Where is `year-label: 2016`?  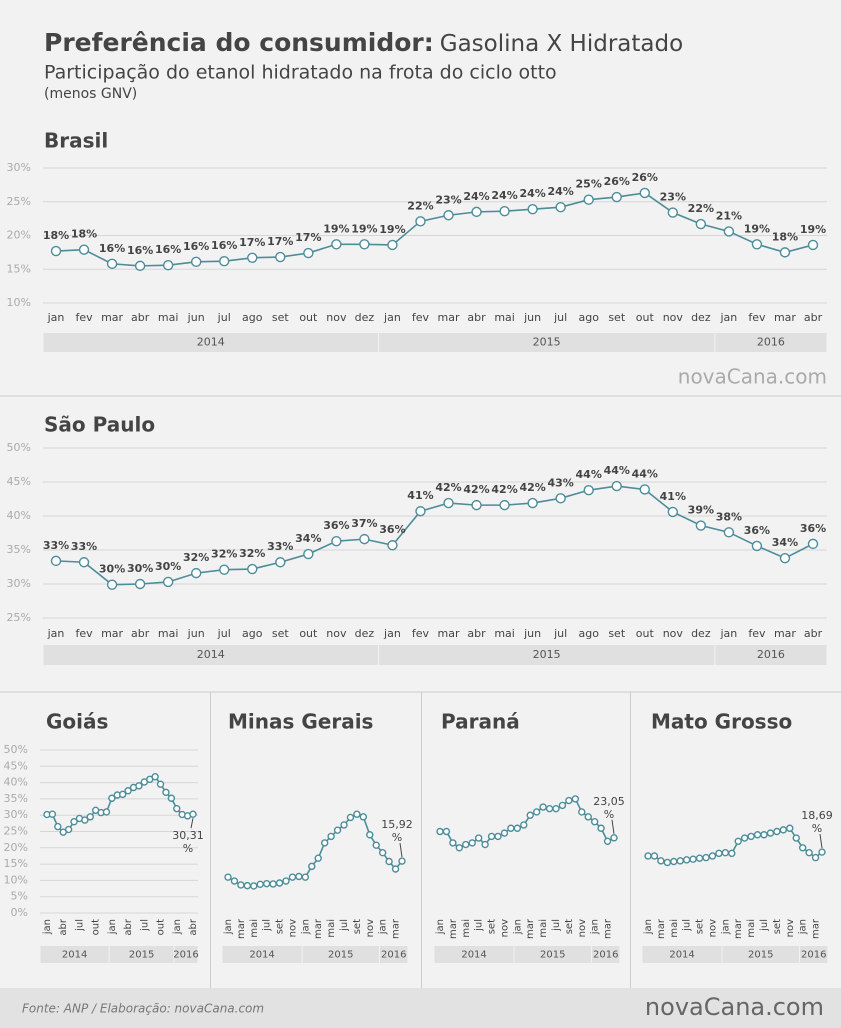
year-label: 2016 is located at coordinates (771, 342).